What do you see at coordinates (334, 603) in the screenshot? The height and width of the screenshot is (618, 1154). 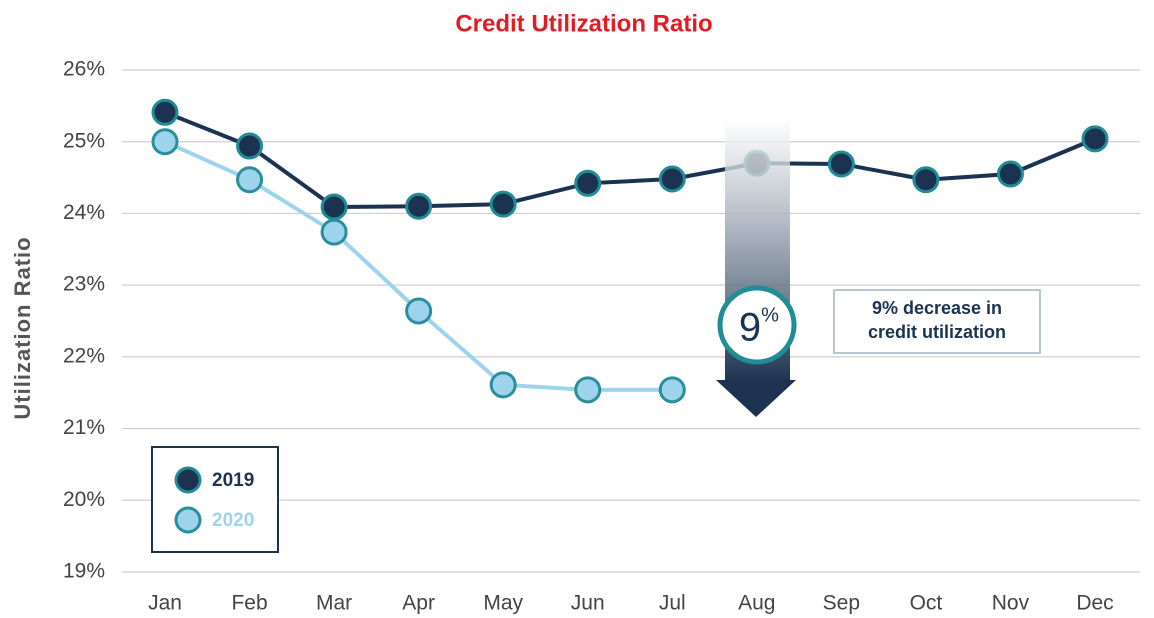 I see `x-tick-label: Mar` at bounding box center [334, 603].